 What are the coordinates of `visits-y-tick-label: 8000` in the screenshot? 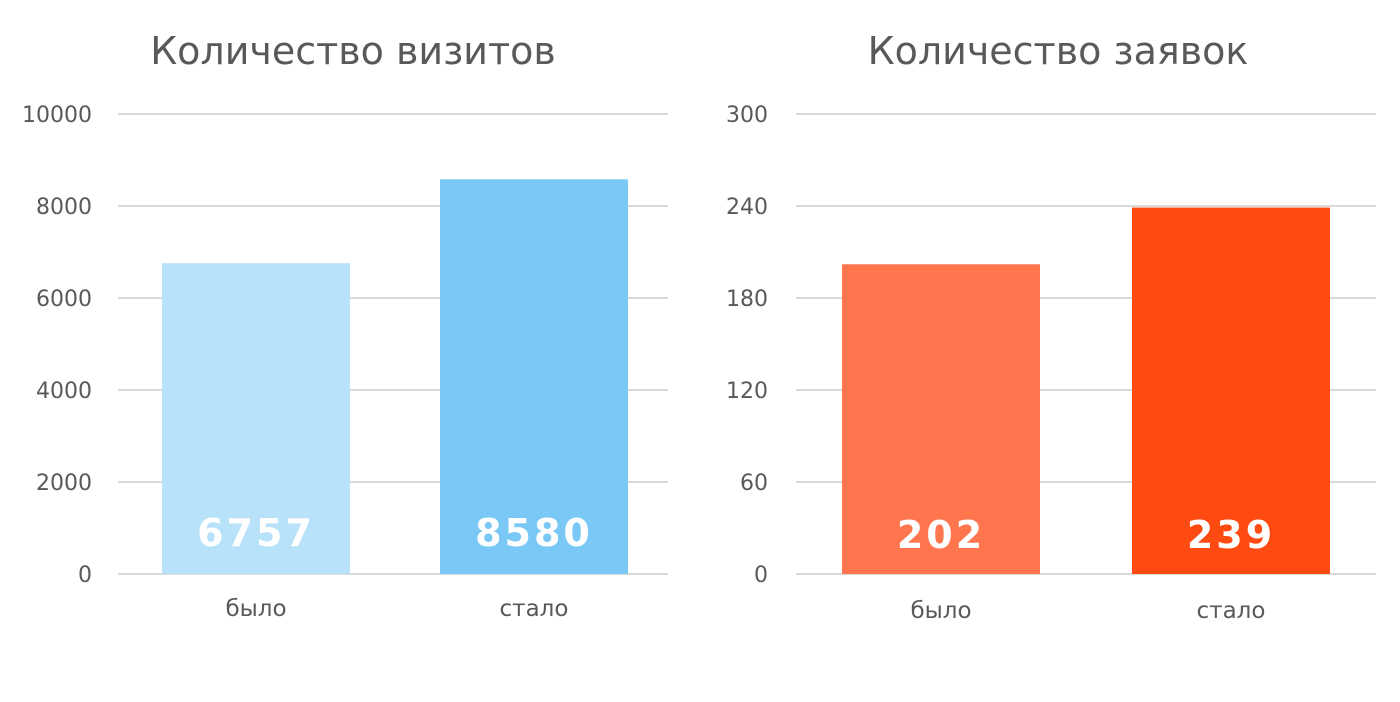 It's located at (64, 207).